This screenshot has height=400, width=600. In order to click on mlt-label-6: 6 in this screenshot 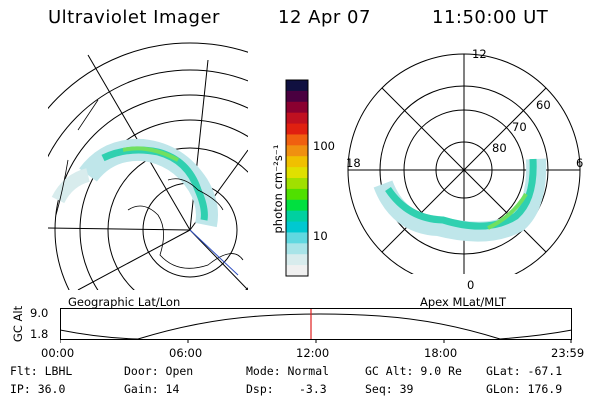, I will do `click(580, 163)`.